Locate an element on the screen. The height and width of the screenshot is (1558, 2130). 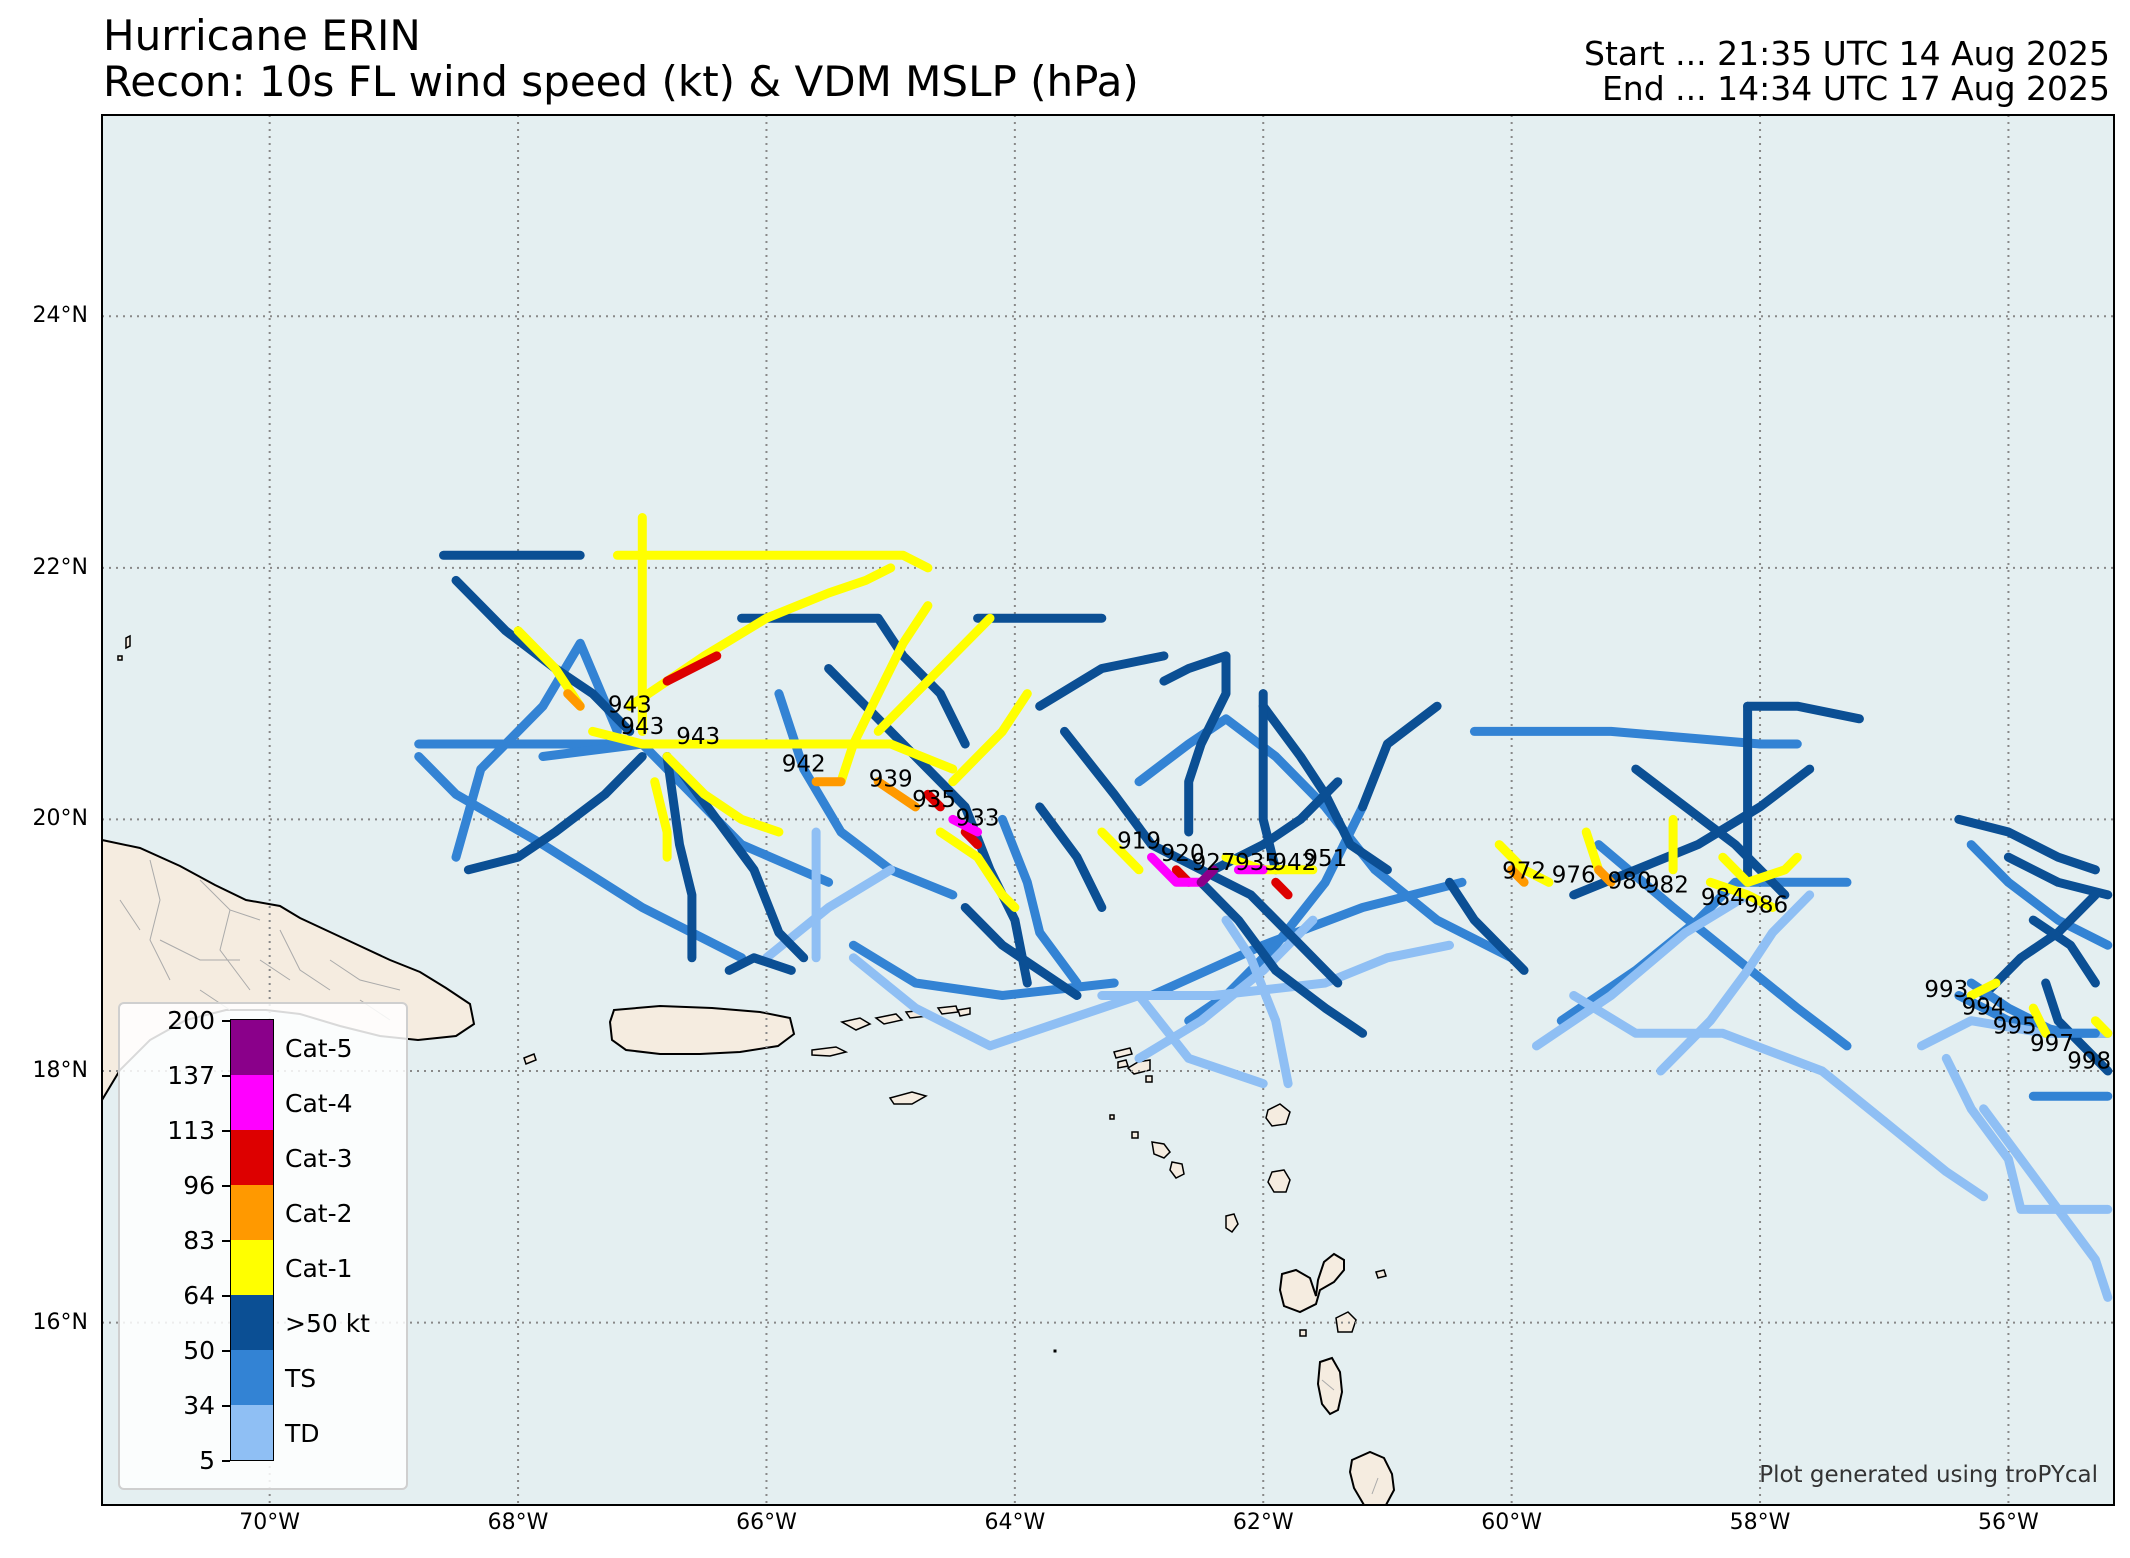
puerto-rico is located at coordinates (702, 1029).